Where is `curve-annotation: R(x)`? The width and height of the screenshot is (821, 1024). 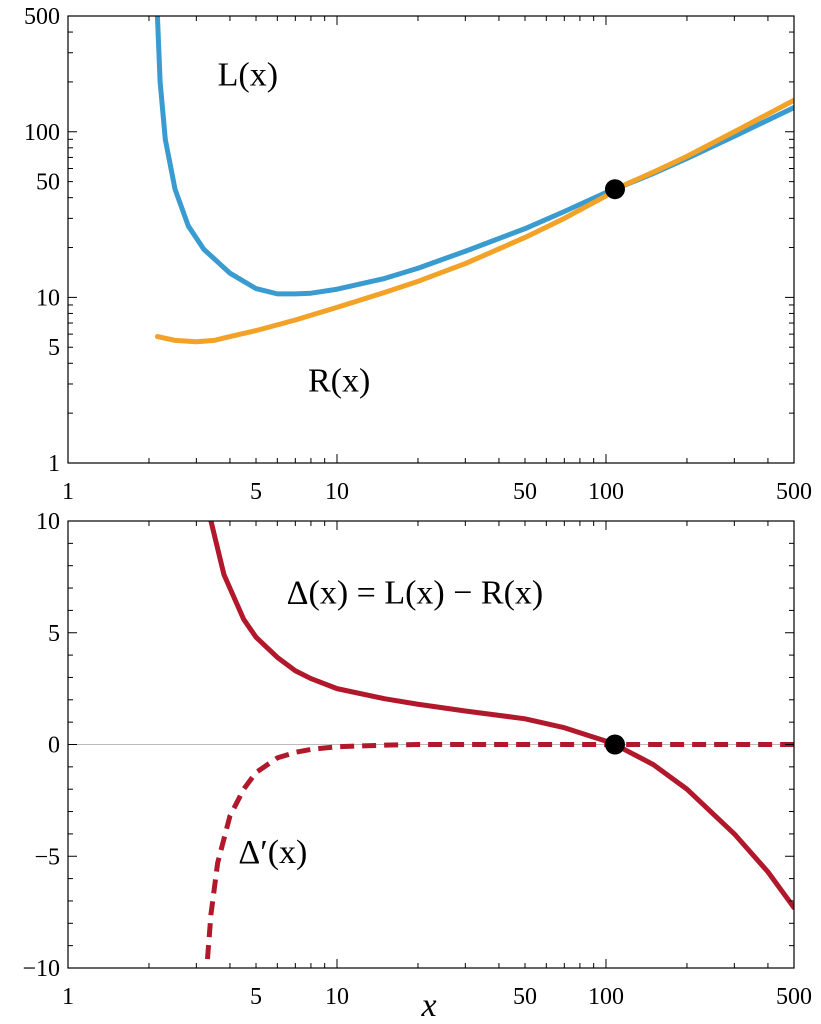 curve-annotation: R(x) is located at coordinates (339, 381).